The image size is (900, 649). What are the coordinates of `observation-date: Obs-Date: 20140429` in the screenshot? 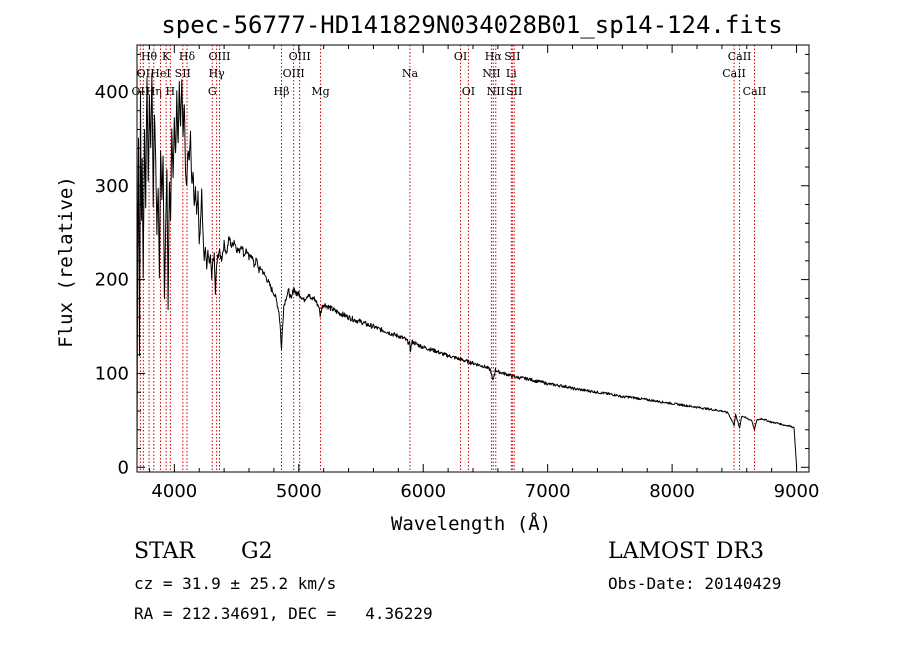 It's located at (695, 583).